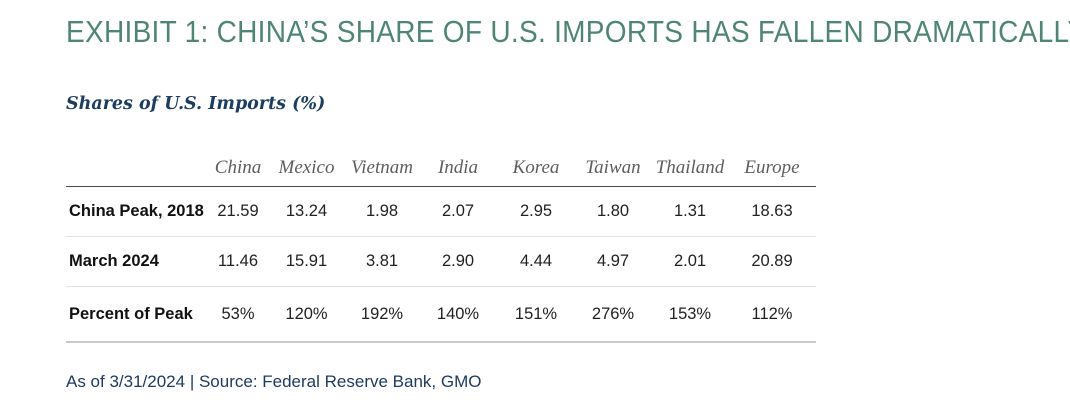  I want to click on table-cell: 276%, so click(613, 314).